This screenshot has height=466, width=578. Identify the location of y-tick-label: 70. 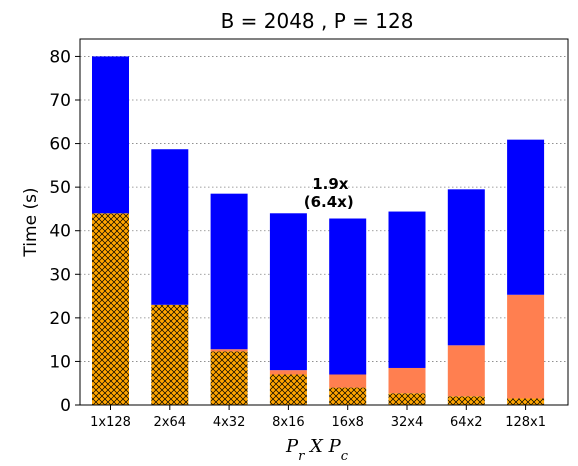
(60, 101).